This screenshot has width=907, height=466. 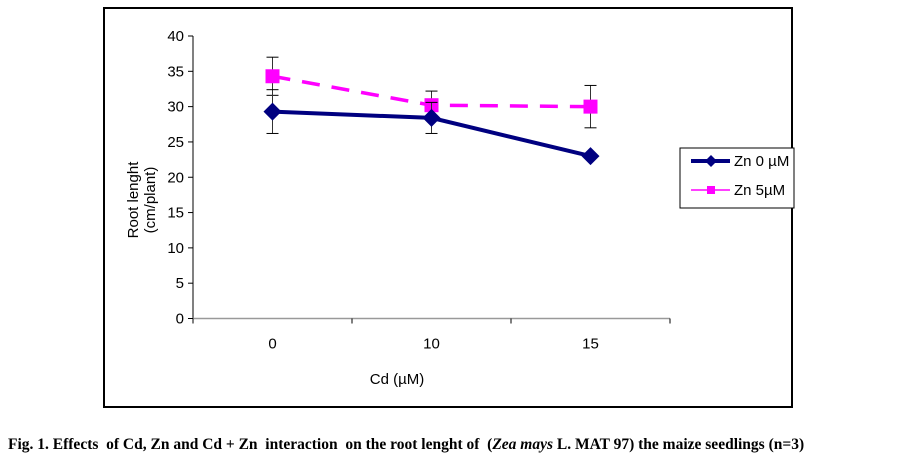 I want to click on y-axis-label-line1: Root lenght, so click(x=133, y=200).